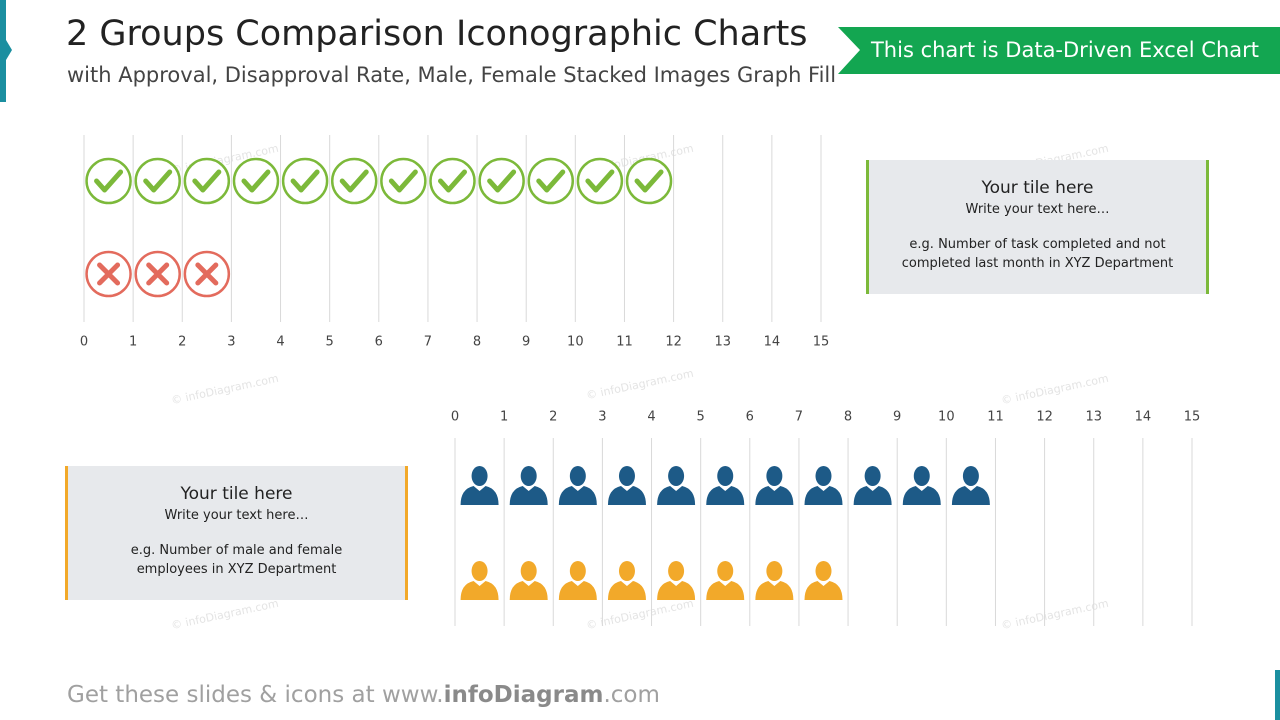  What do you see at coordinates (631, 695) in the screenshot?
I see `footer-suffix: .com` at bounding box center [631, 695].